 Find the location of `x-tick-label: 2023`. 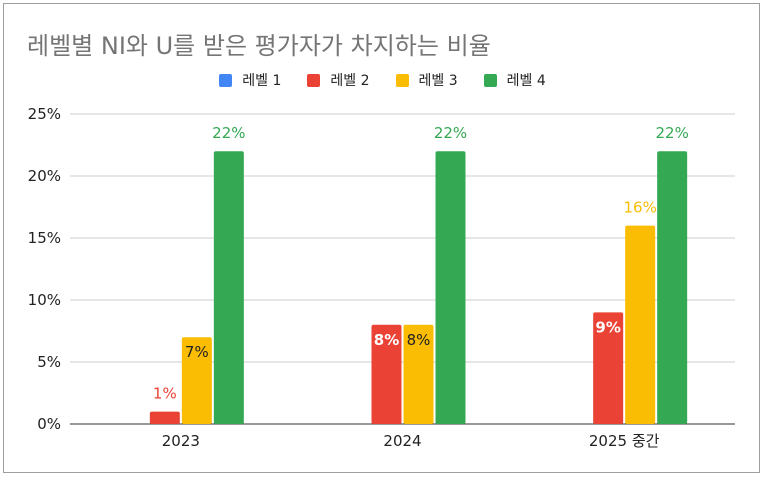

x-tick-label: 2023 is located at coordinates (181, 441).